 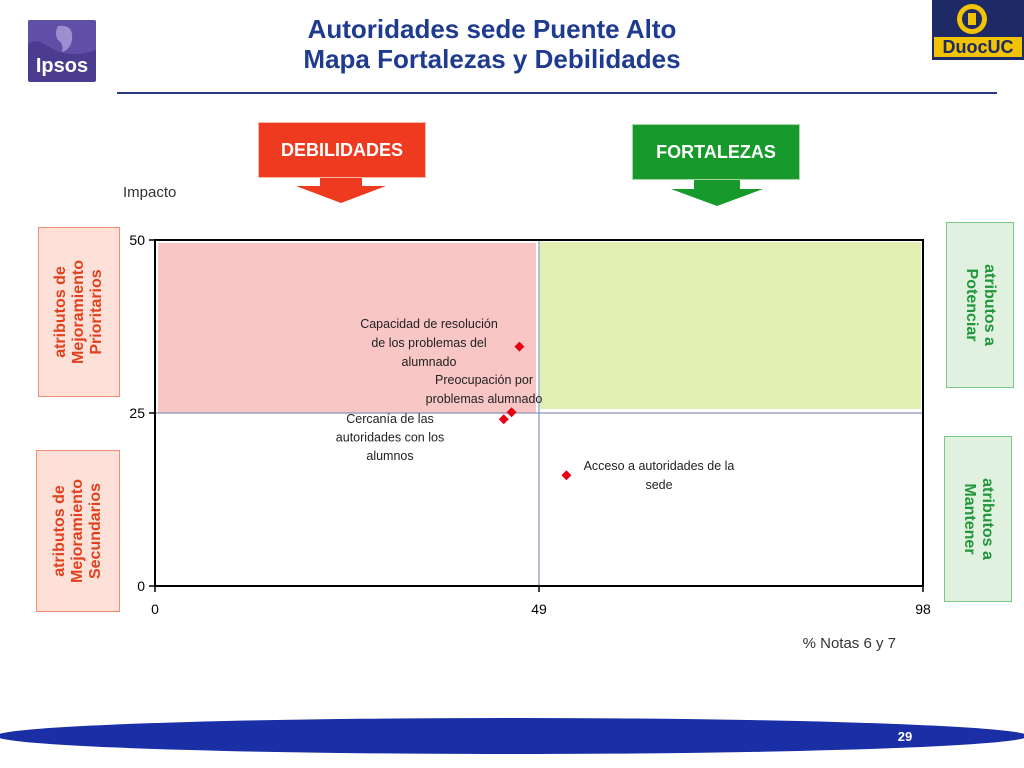 I want to click on debilidades-label: DEBILIDADES, so click(x=342, y=150).